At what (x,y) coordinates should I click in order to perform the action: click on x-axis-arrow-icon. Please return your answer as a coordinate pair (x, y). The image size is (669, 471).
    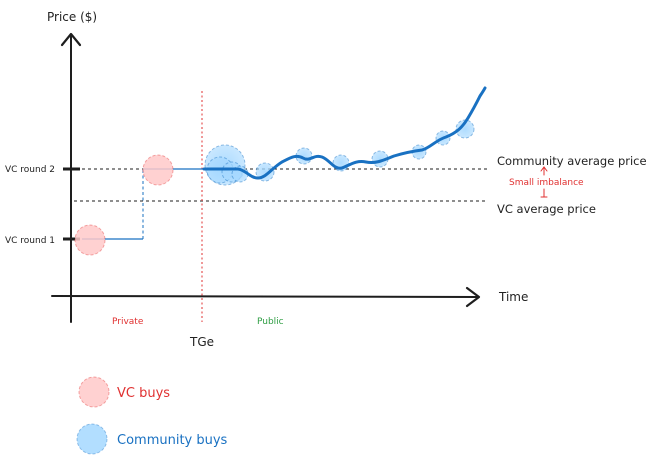
    Looking at the image, I should click on (473, 297).